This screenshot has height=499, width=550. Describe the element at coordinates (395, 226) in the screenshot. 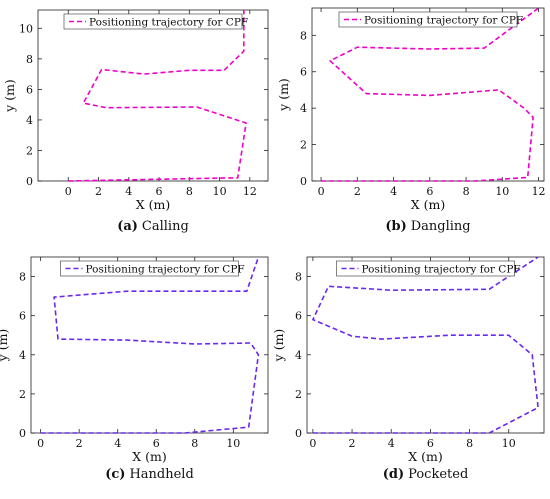

I see `caption-letter: (b)` at that location.